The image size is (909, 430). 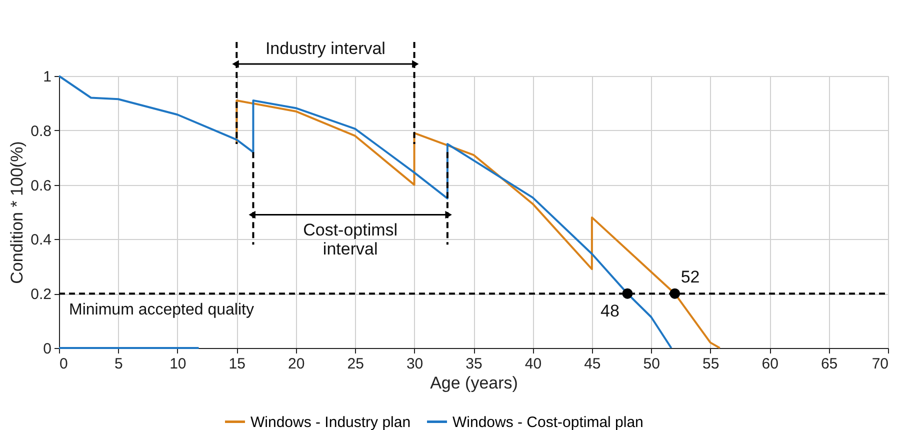 I want to click on x-tick-label: 5, so click(x=118, y=364).